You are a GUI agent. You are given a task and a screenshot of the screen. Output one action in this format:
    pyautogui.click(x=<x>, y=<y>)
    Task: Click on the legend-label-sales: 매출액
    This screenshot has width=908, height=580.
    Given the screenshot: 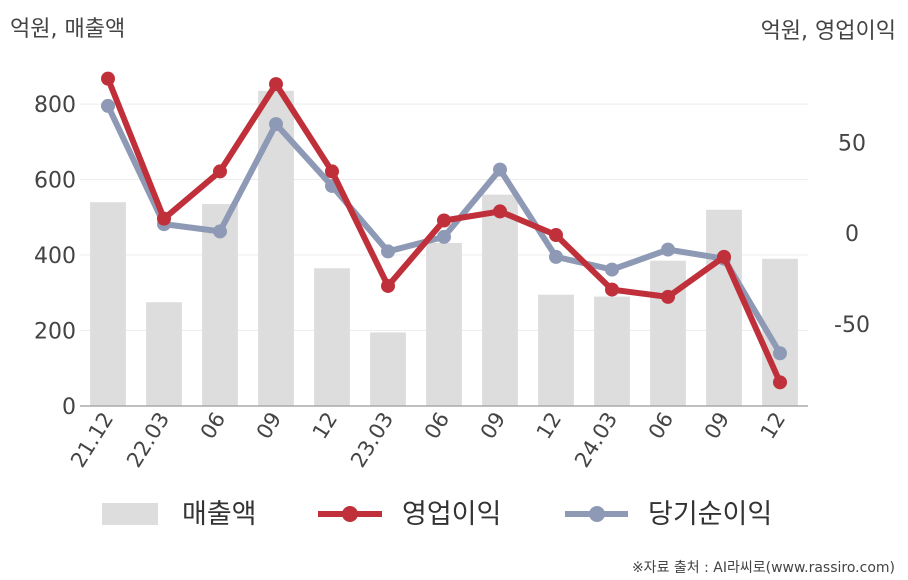 What is the action you would take?
    pyautogui.click(x=219, y=514)
    